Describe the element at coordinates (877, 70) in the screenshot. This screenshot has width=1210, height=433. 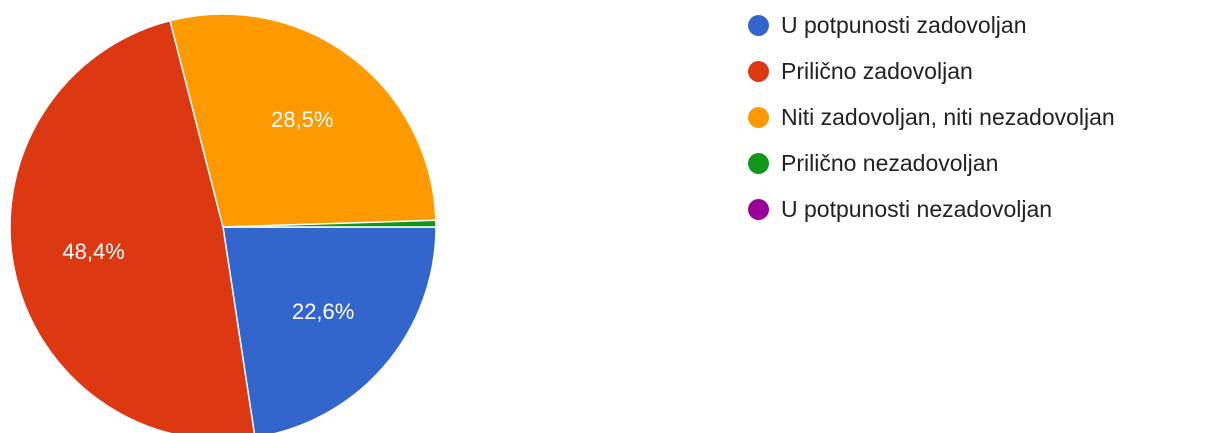
I see `legend-label: Prilično zadovoljan` at that location.